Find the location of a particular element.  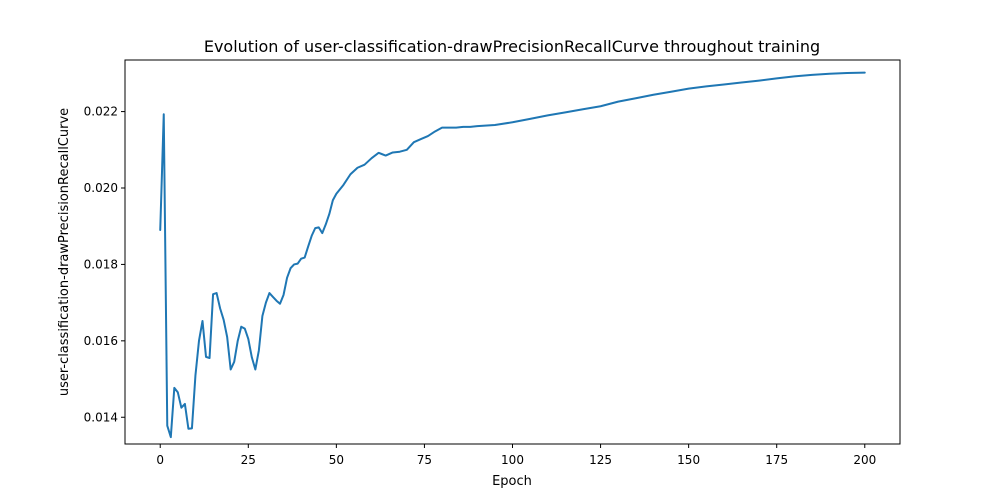

x-tick-label: 50 is located at coordinates (336, 460).